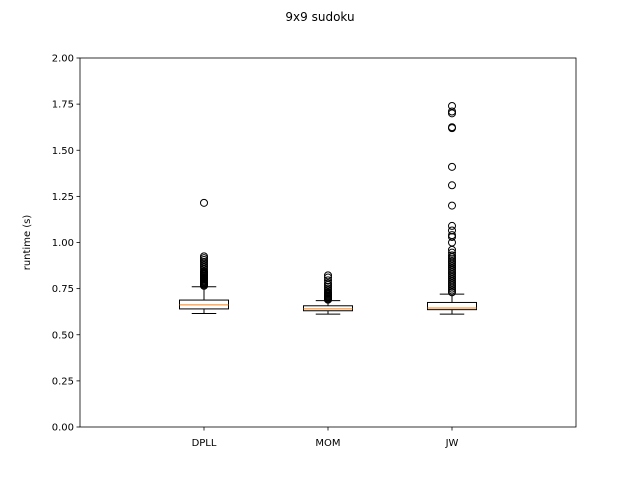 The width and height of the screenshot is (640, 480). What do you see at coordinates (63, 197) in the screenshot?
I see `y-tick-label: 1.25` at bounding box center [63, 197].